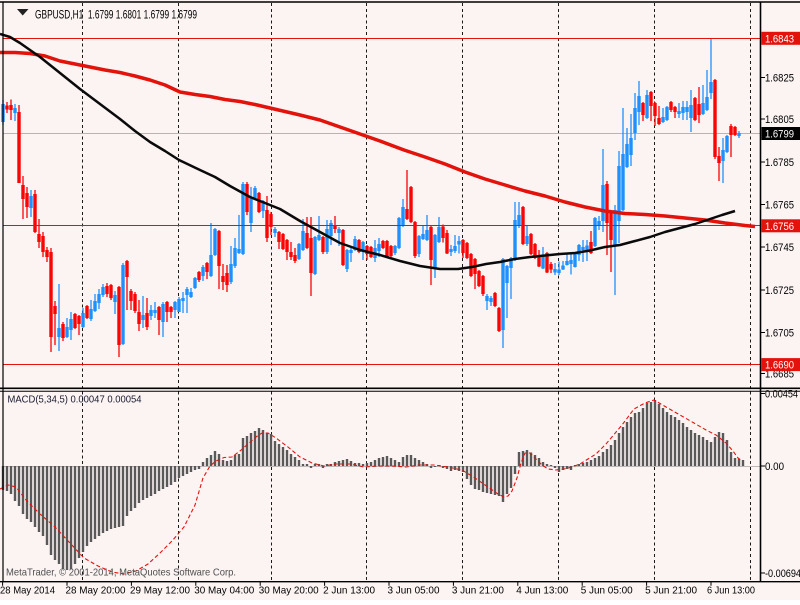  What do you see at coordinates (731, 591) in the screenshot?
I see `svg-text: 6 Jun 13:00` at bounding box center [731, 591].